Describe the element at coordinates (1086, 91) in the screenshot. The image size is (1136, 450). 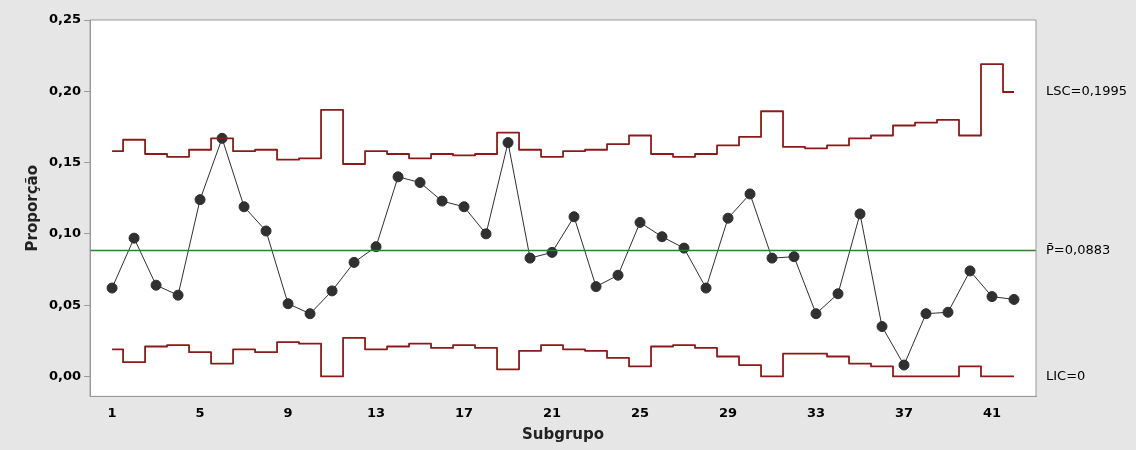
I see `annotation: LSC=0,1995` at that location.